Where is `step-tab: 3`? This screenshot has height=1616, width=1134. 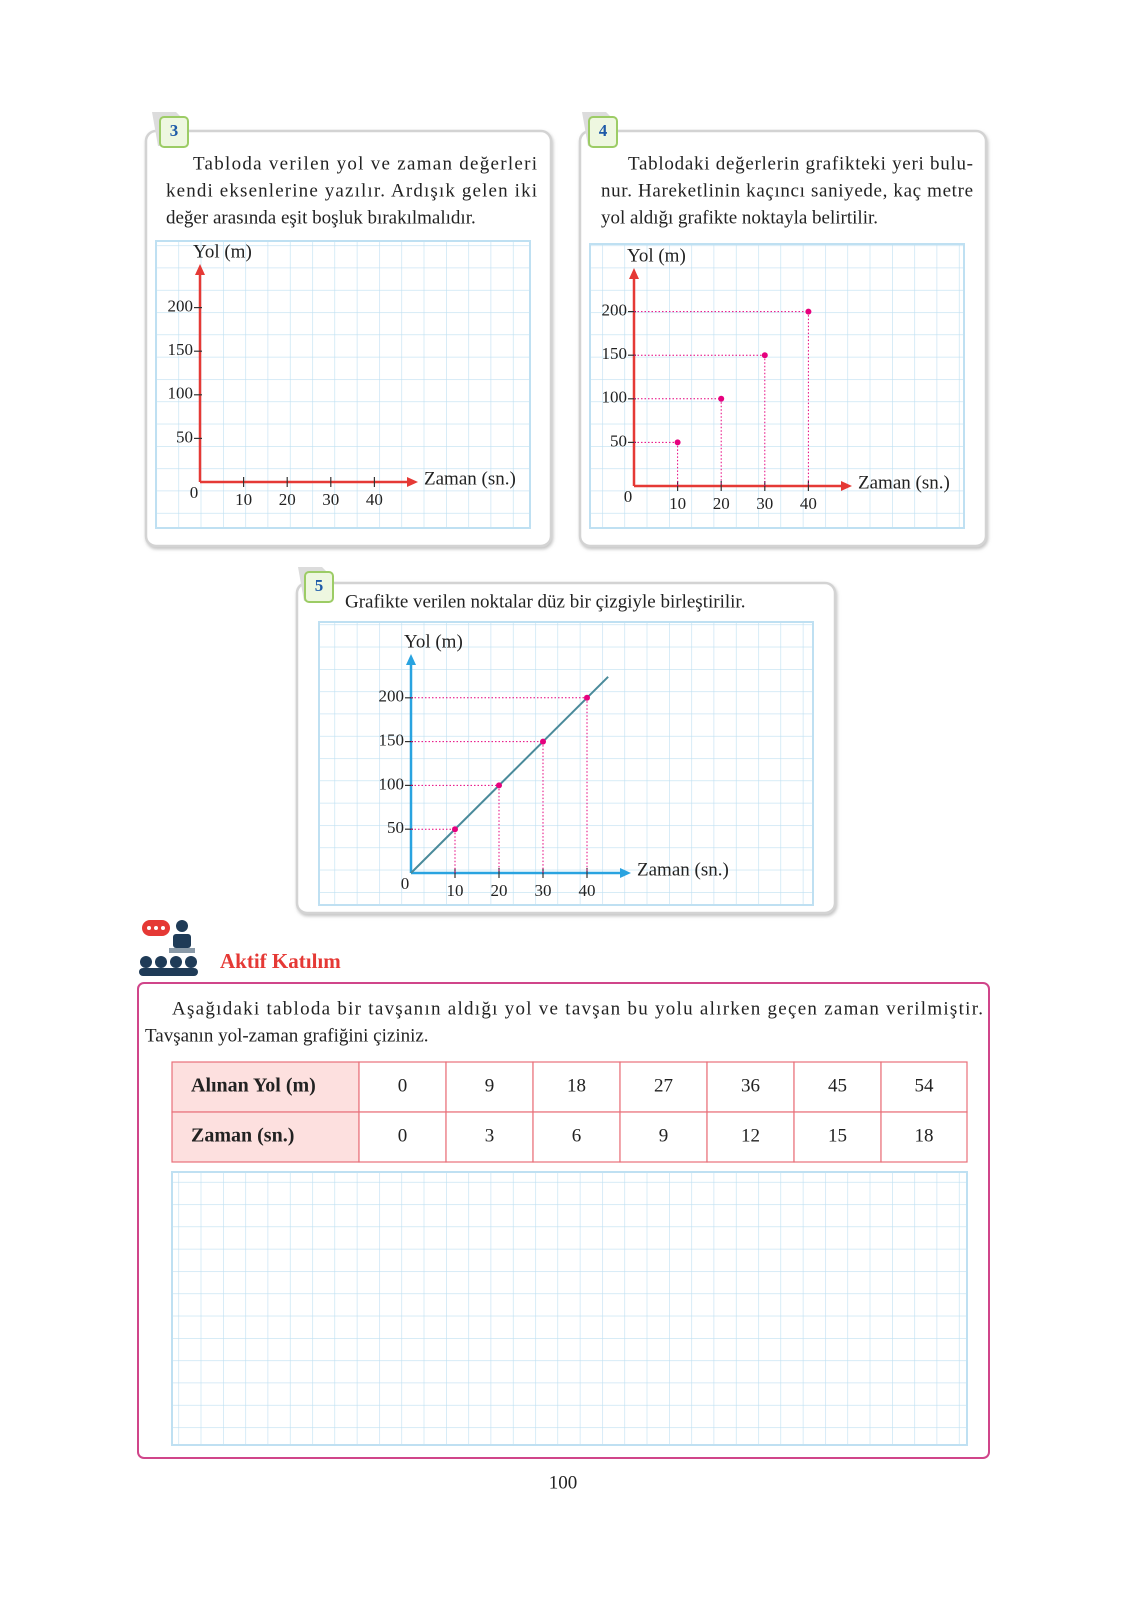
step-tab: 3 is located at coordinates (170, 130).